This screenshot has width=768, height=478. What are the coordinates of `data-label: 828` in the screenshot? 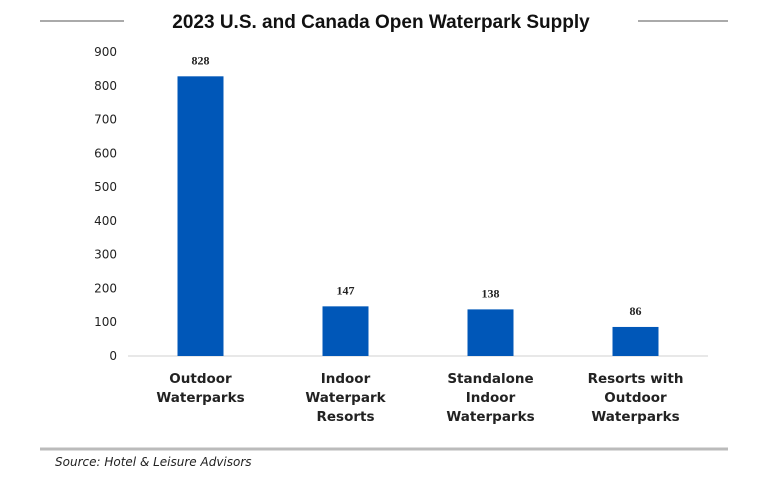 It's located at (201, 60).